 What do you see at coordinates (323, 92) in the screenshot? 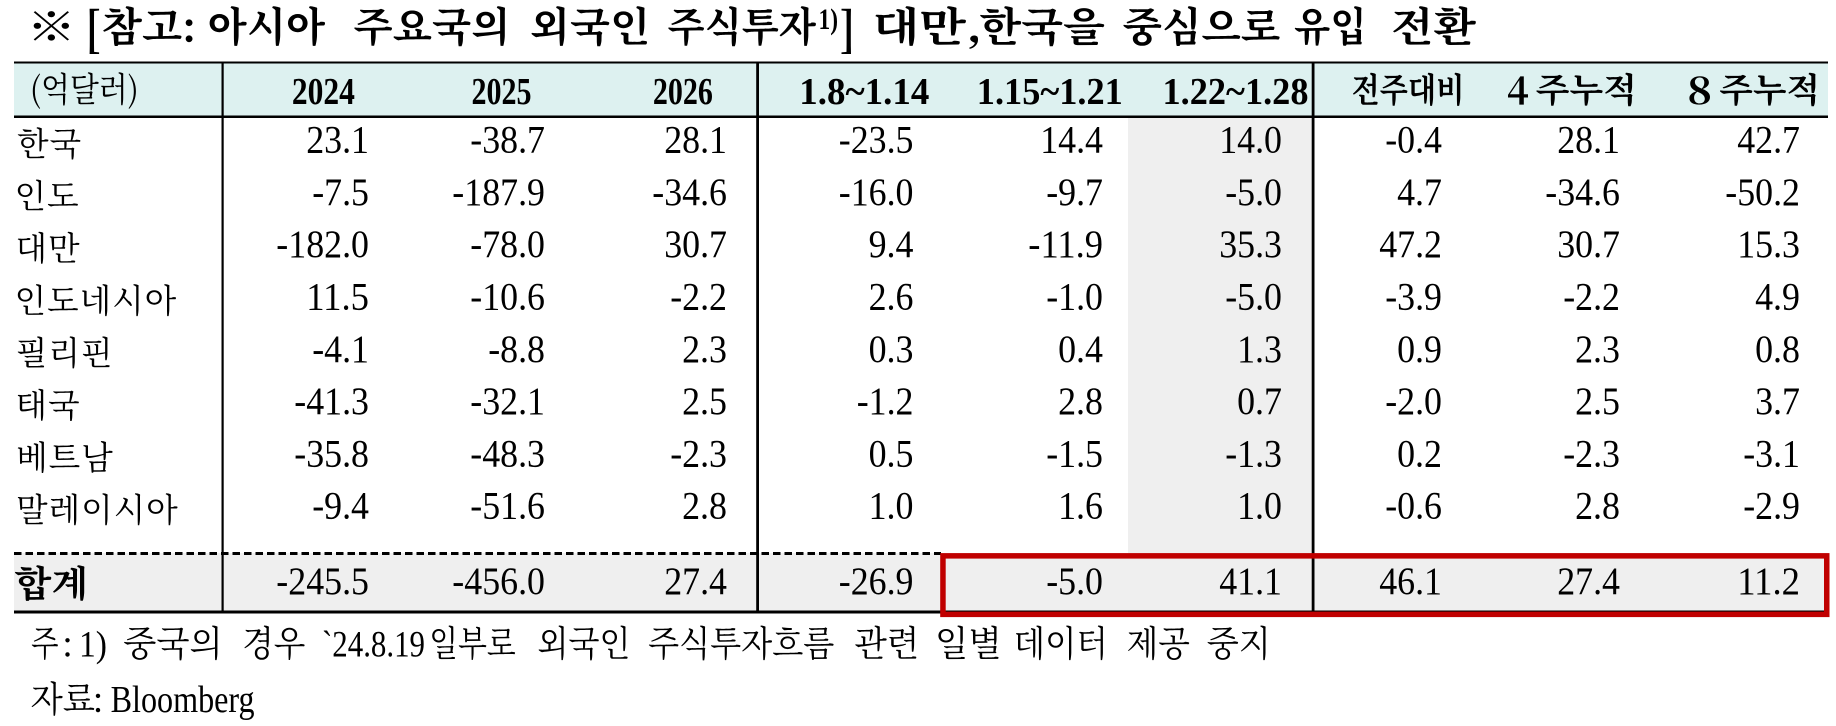
I see `svg-text: 2024` at bounding box center [323, 92].